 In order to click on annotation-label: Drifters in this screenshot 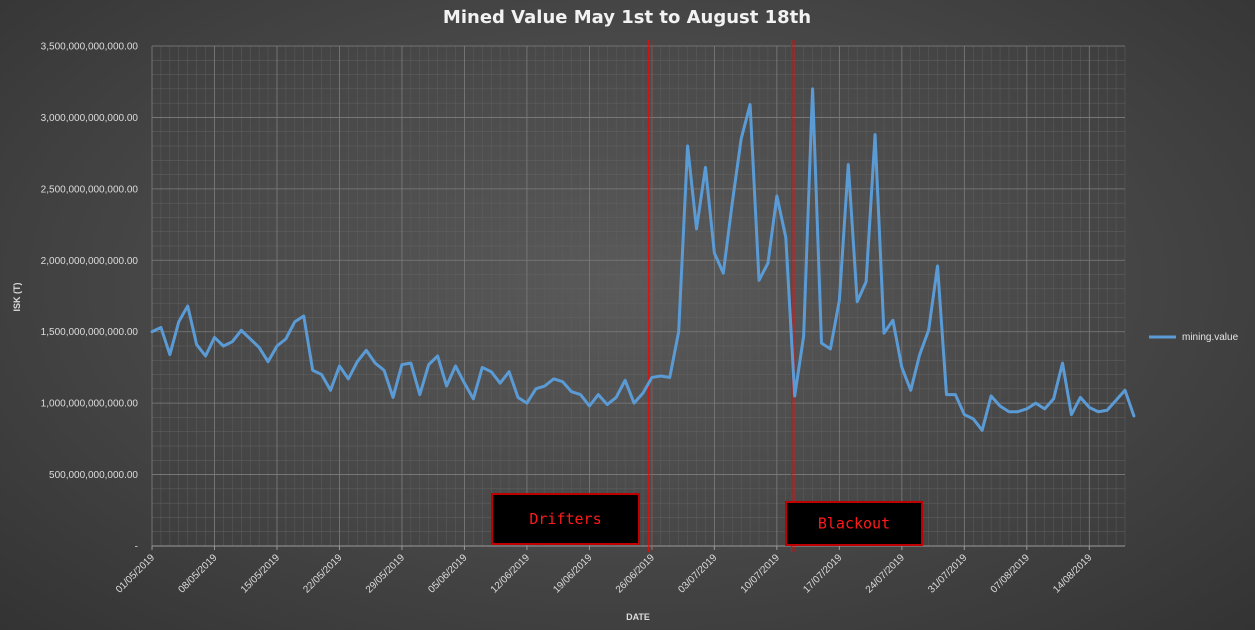, I will do `click(565, 519)`.